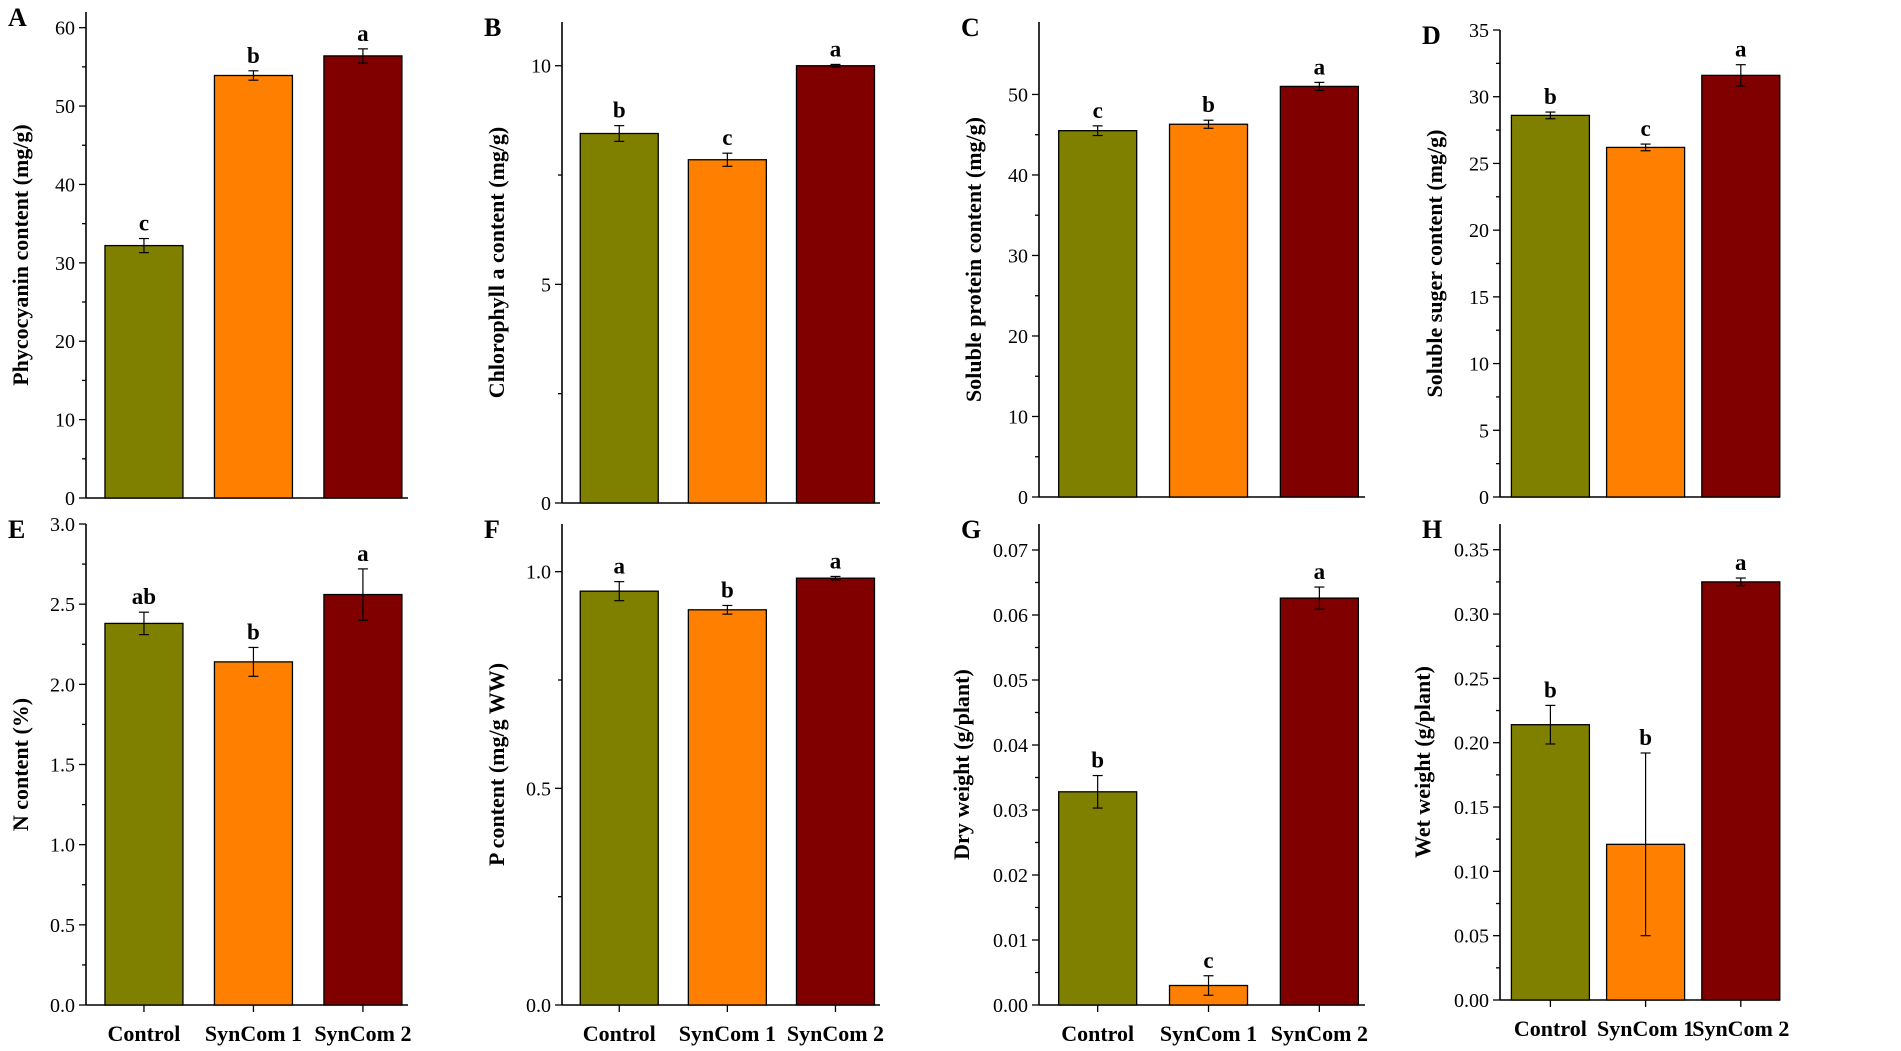  What do you see at coordinates (1471, 1001) in the screenshot?
I see `y-tick-label-h: 0.00` at bounding box center [1471, 1001].